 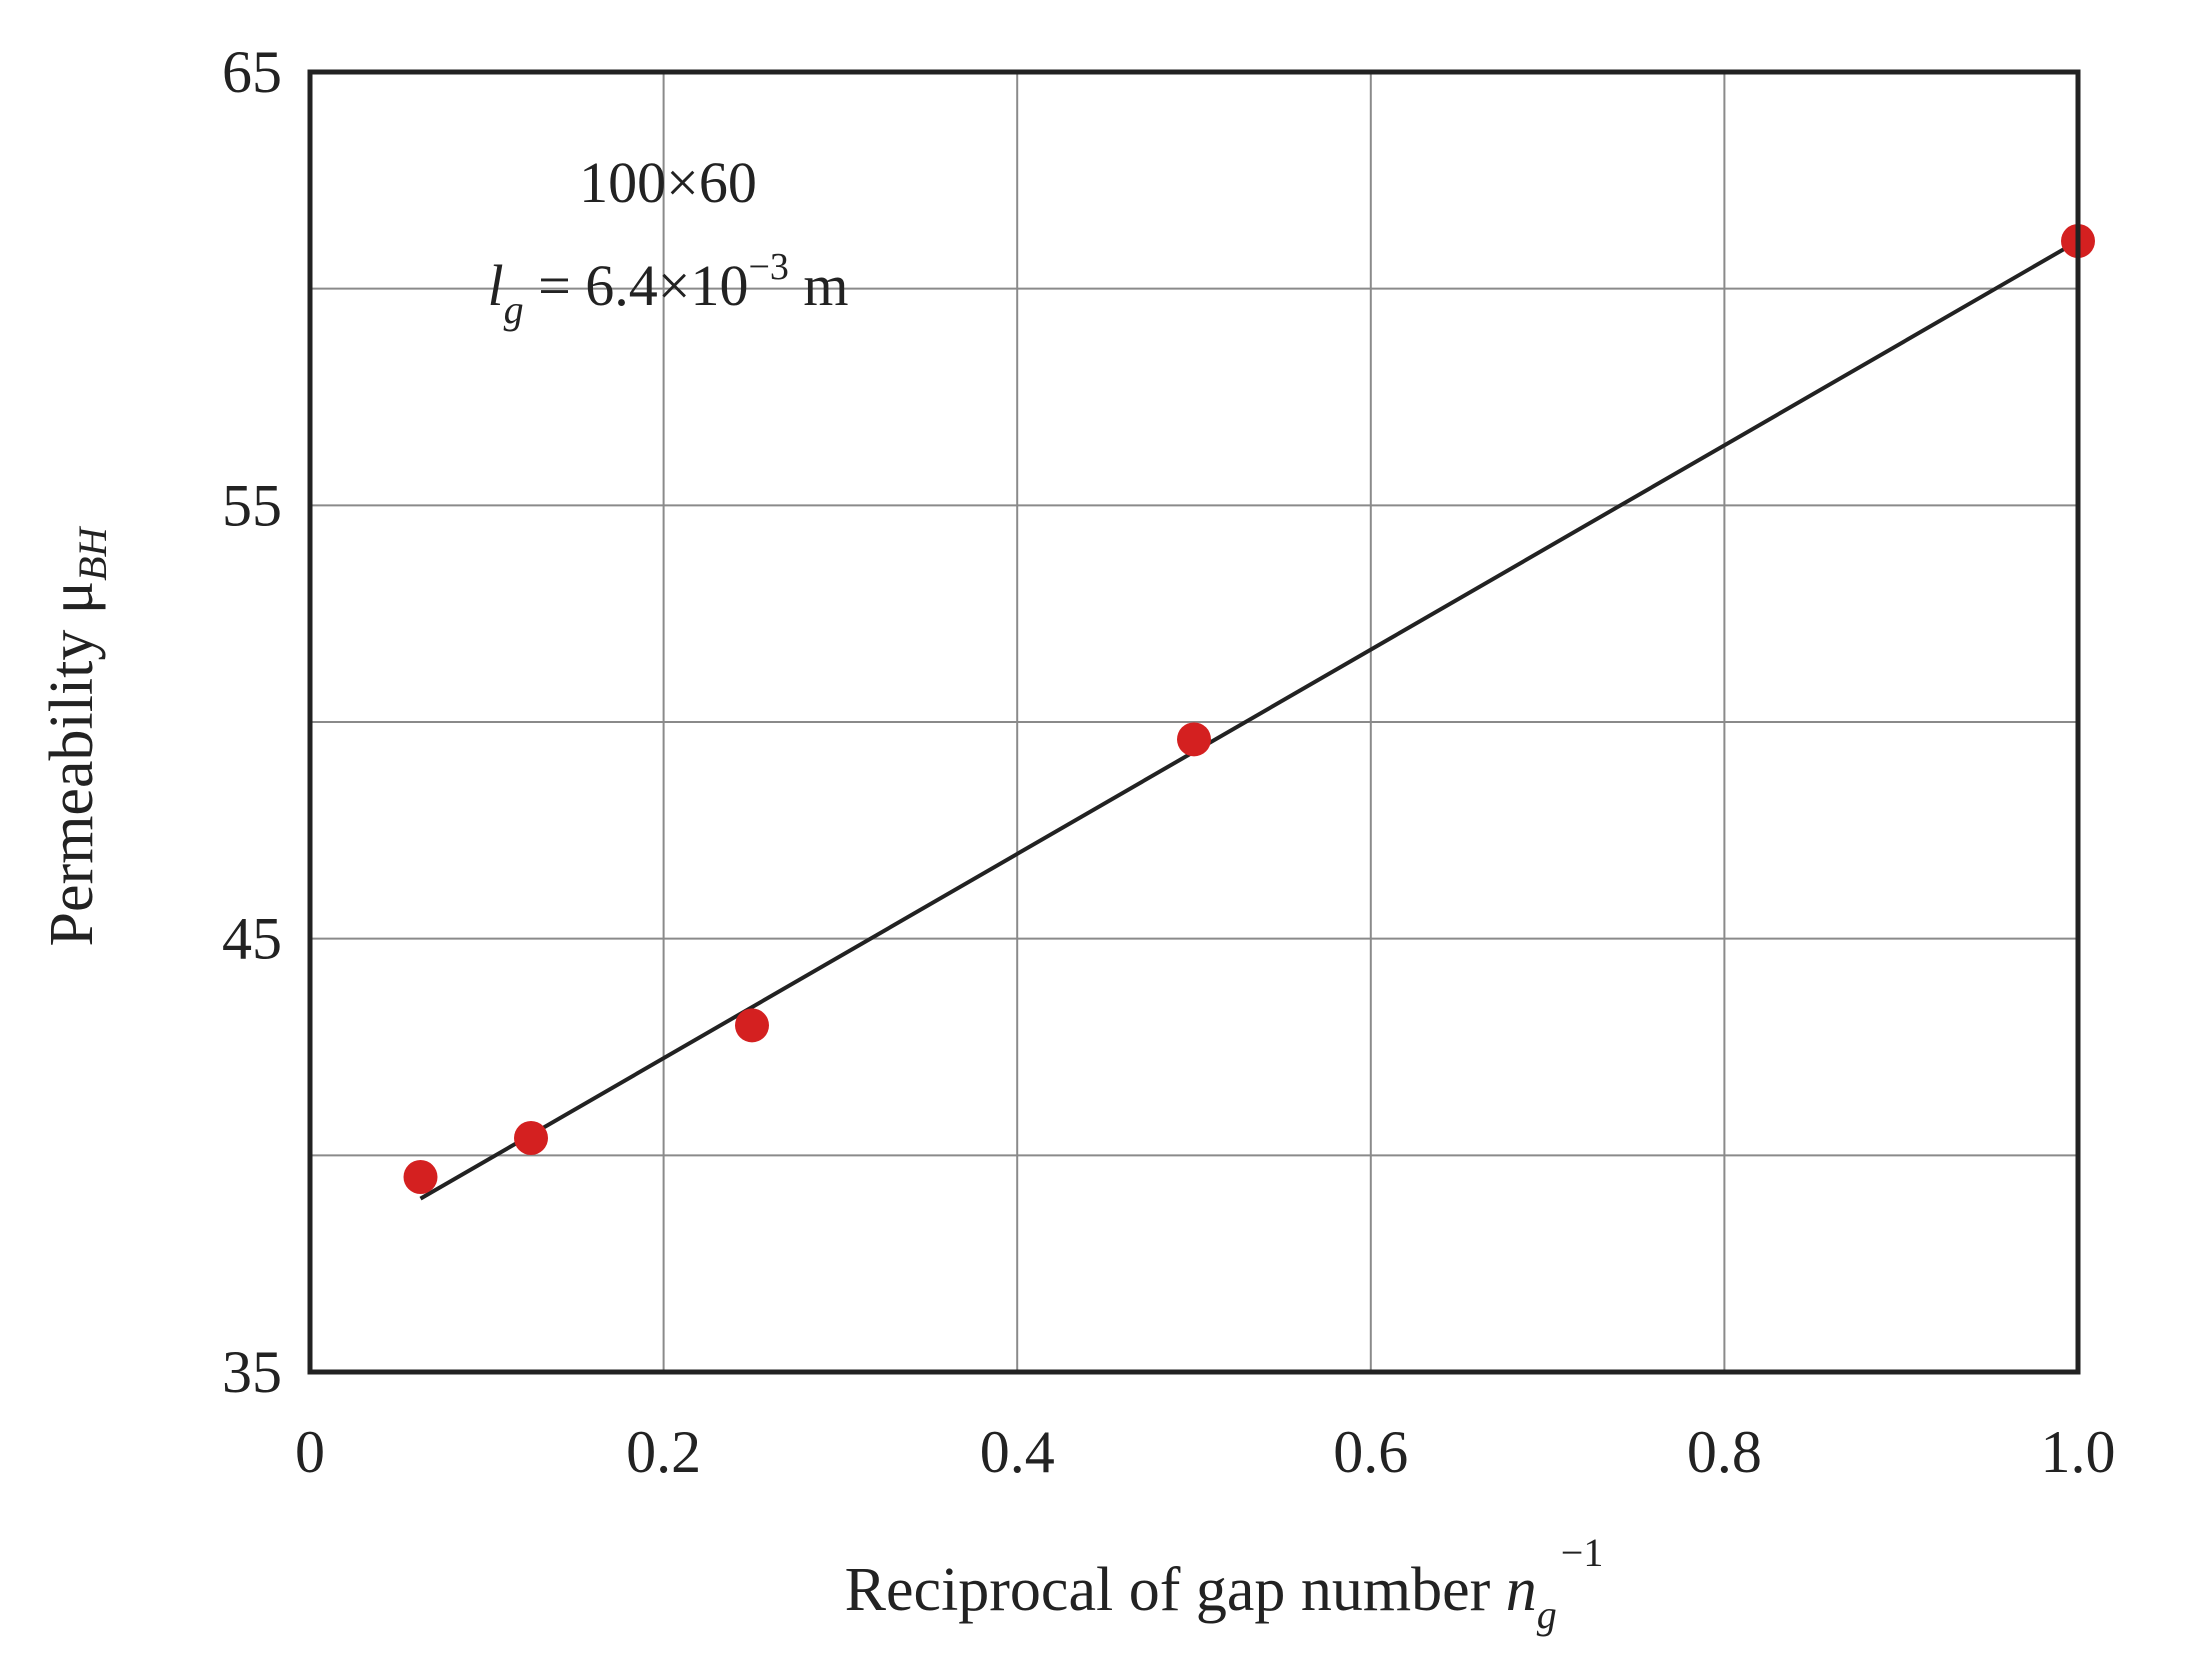 What do you see at coordinates (1205, 1452) in the screenshot?
I see `x-tick-labels: 0 0.2 0.4 0.6 0.8 1.0` at bounding box center [1205, 1452].